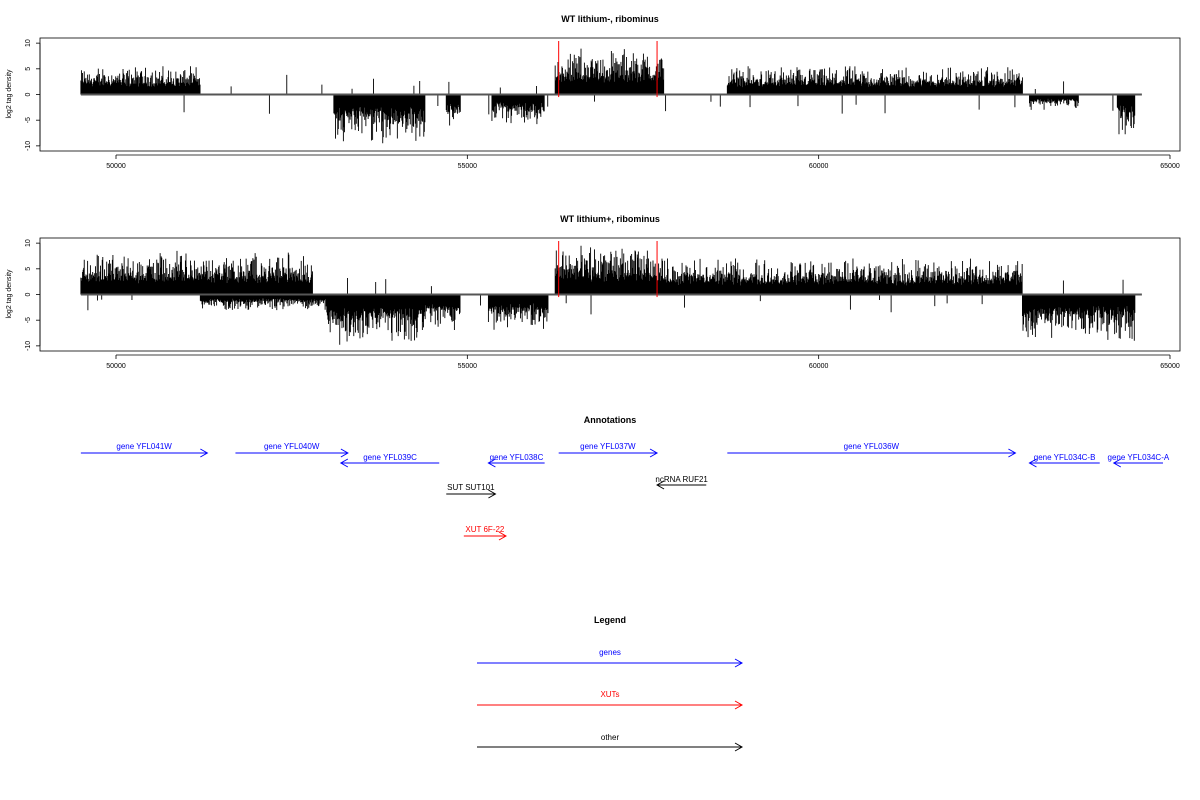 This screenshot has height=800, width=1200. Describe the element at coordinates (739, 663) in the screenshot. I see `legend-arrowhead-genes` at that location.